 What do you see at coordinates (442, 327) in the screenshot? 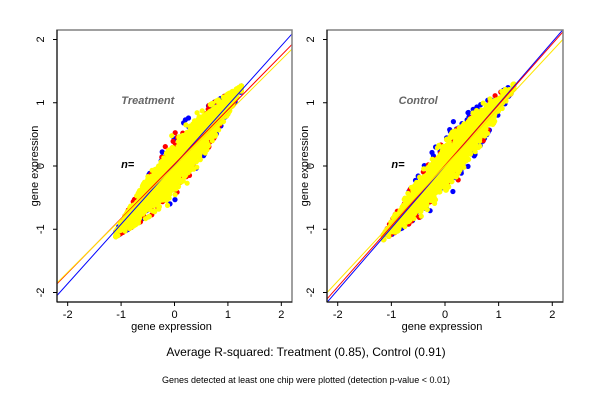
I see `x-axis-label: gene expression` at bounding box center [442, 327].